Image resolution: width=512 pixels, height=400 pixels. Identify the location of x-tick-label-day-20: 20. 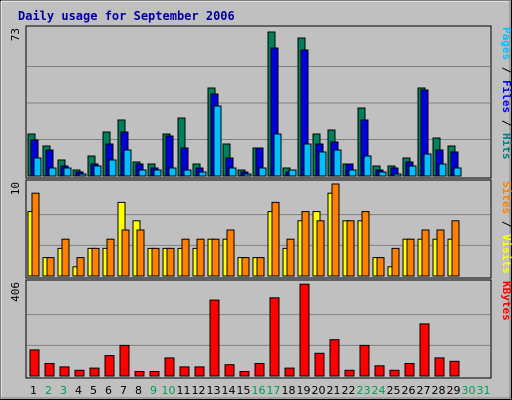
(319, 390).